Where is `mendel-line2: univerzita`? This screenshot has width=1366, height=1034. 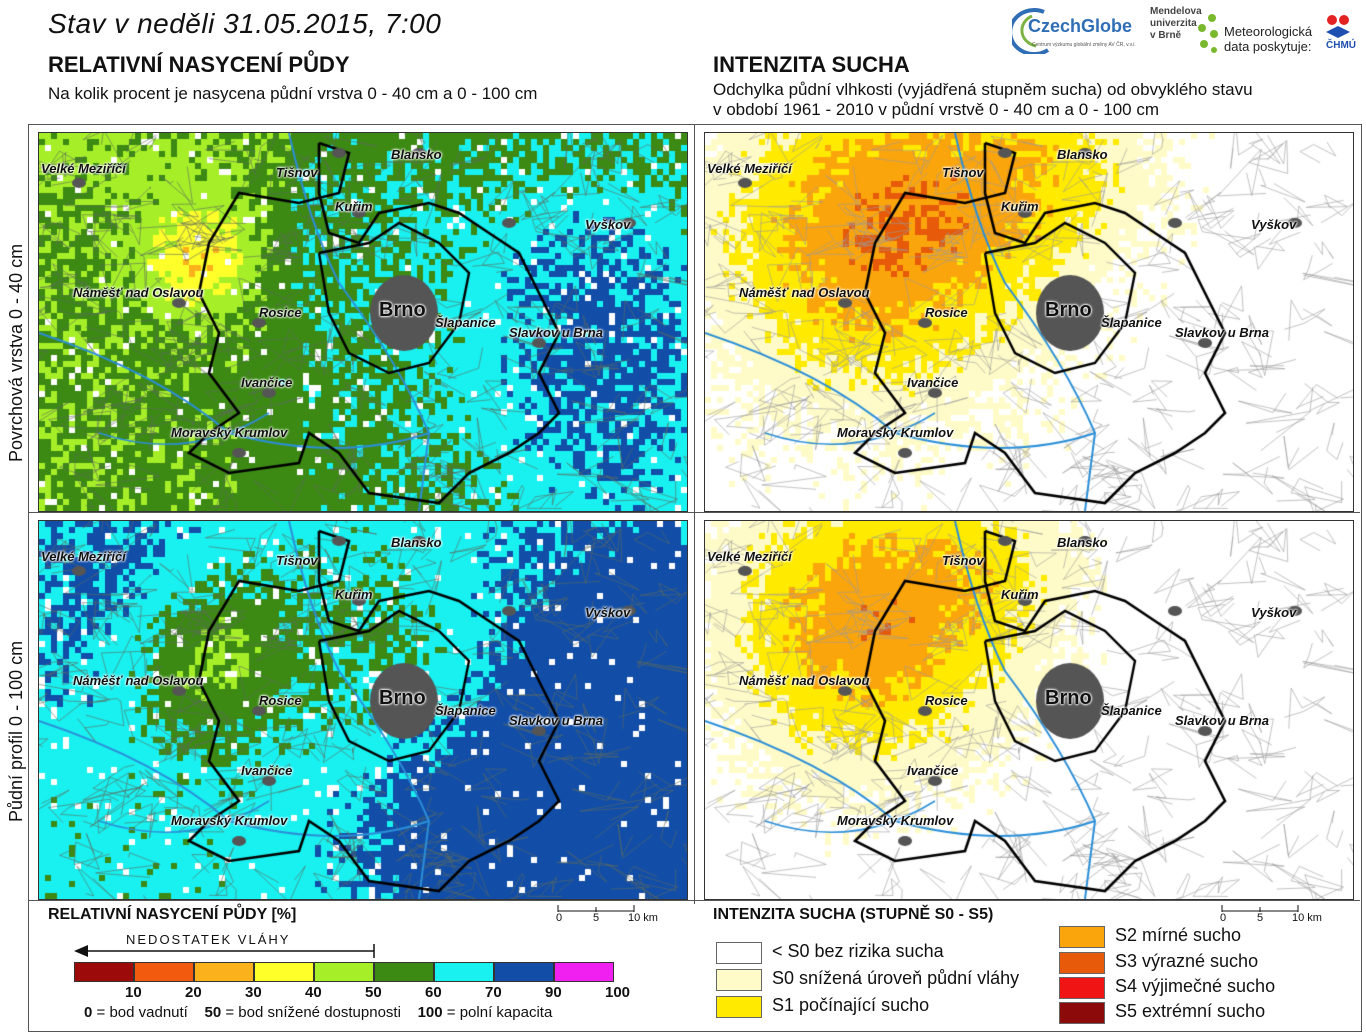
mendel-line2: univerzita is located at coordinates (1173, 23).